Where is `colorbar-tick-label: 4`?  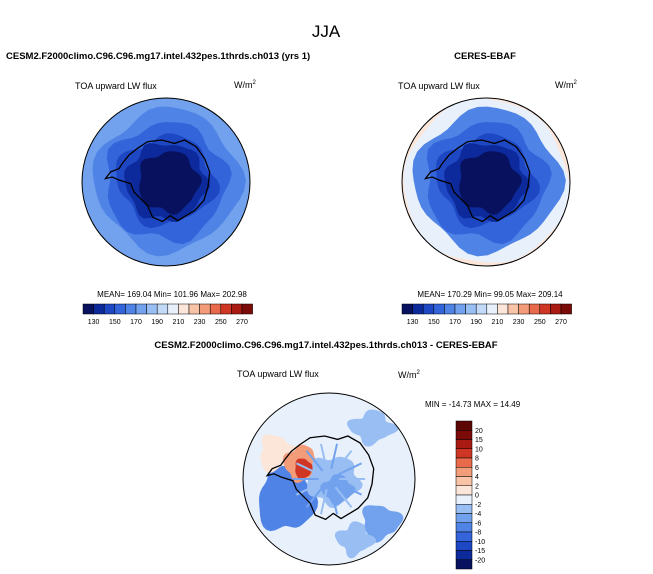
colorbar-tick-label: 4 is located at coordinates (477, 477).